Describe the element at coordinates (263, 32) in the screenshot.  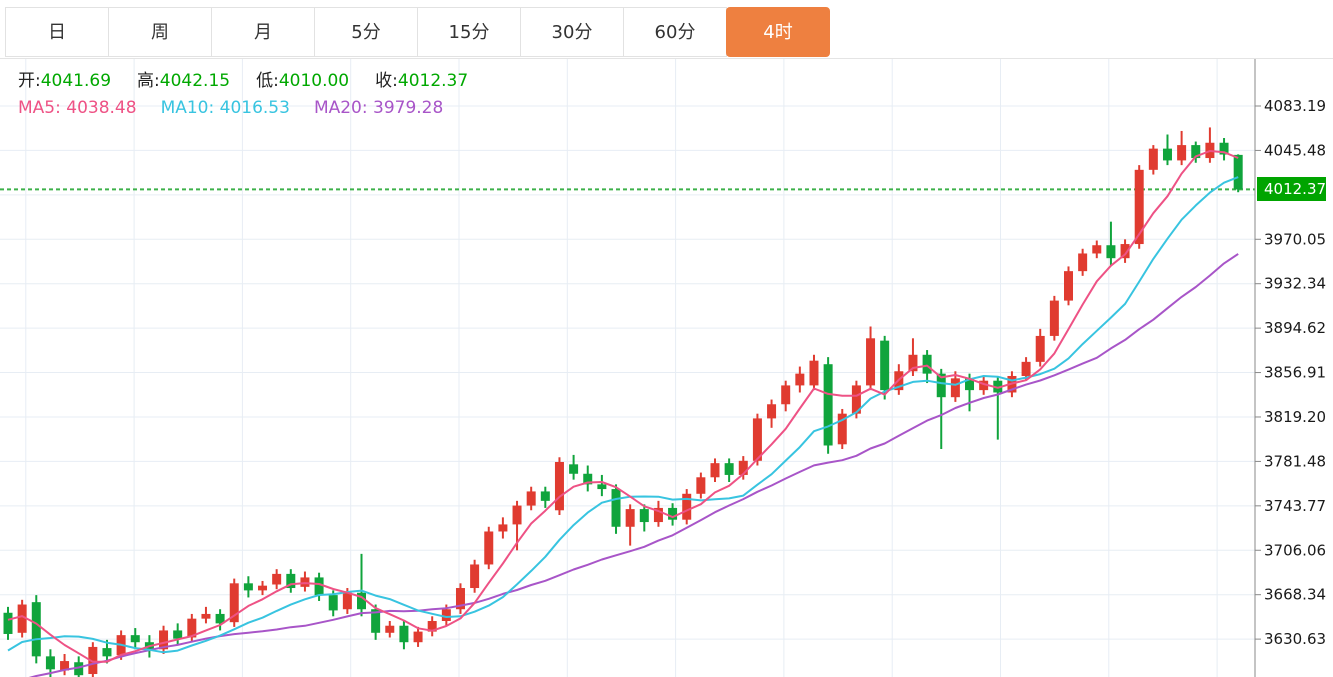
I see `tab-month: 月` at that location.